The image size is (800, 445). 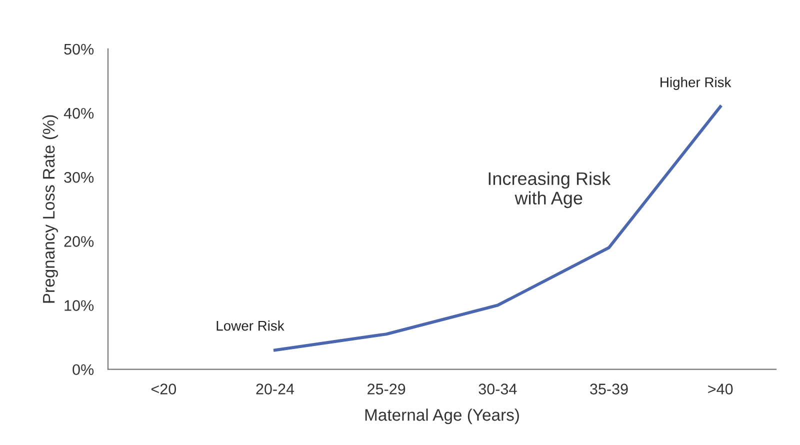 I want to click on annotation: Lower Risk, so click(x=250, y=325).